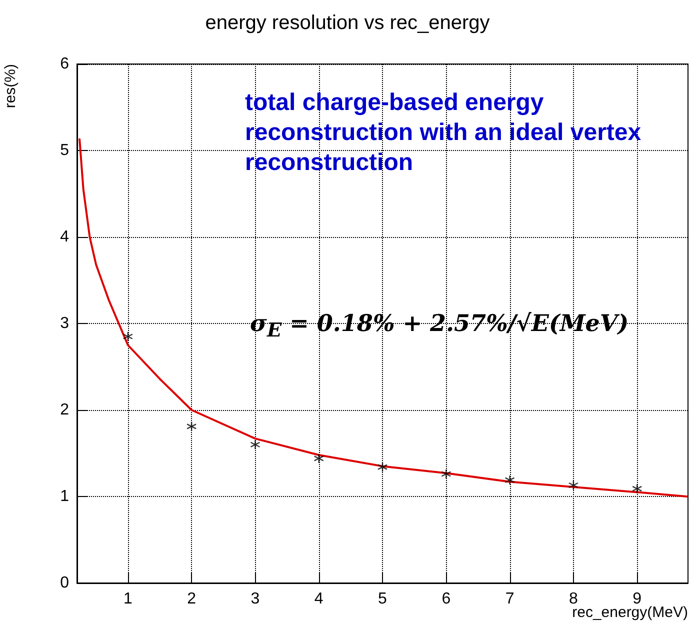  What do you see at coordinates (443, 133) in the screenshot?
I see `annotation: total charge-based energy reconstruction with an ideal vertex reconstruction` at bounding box center [443, 133].